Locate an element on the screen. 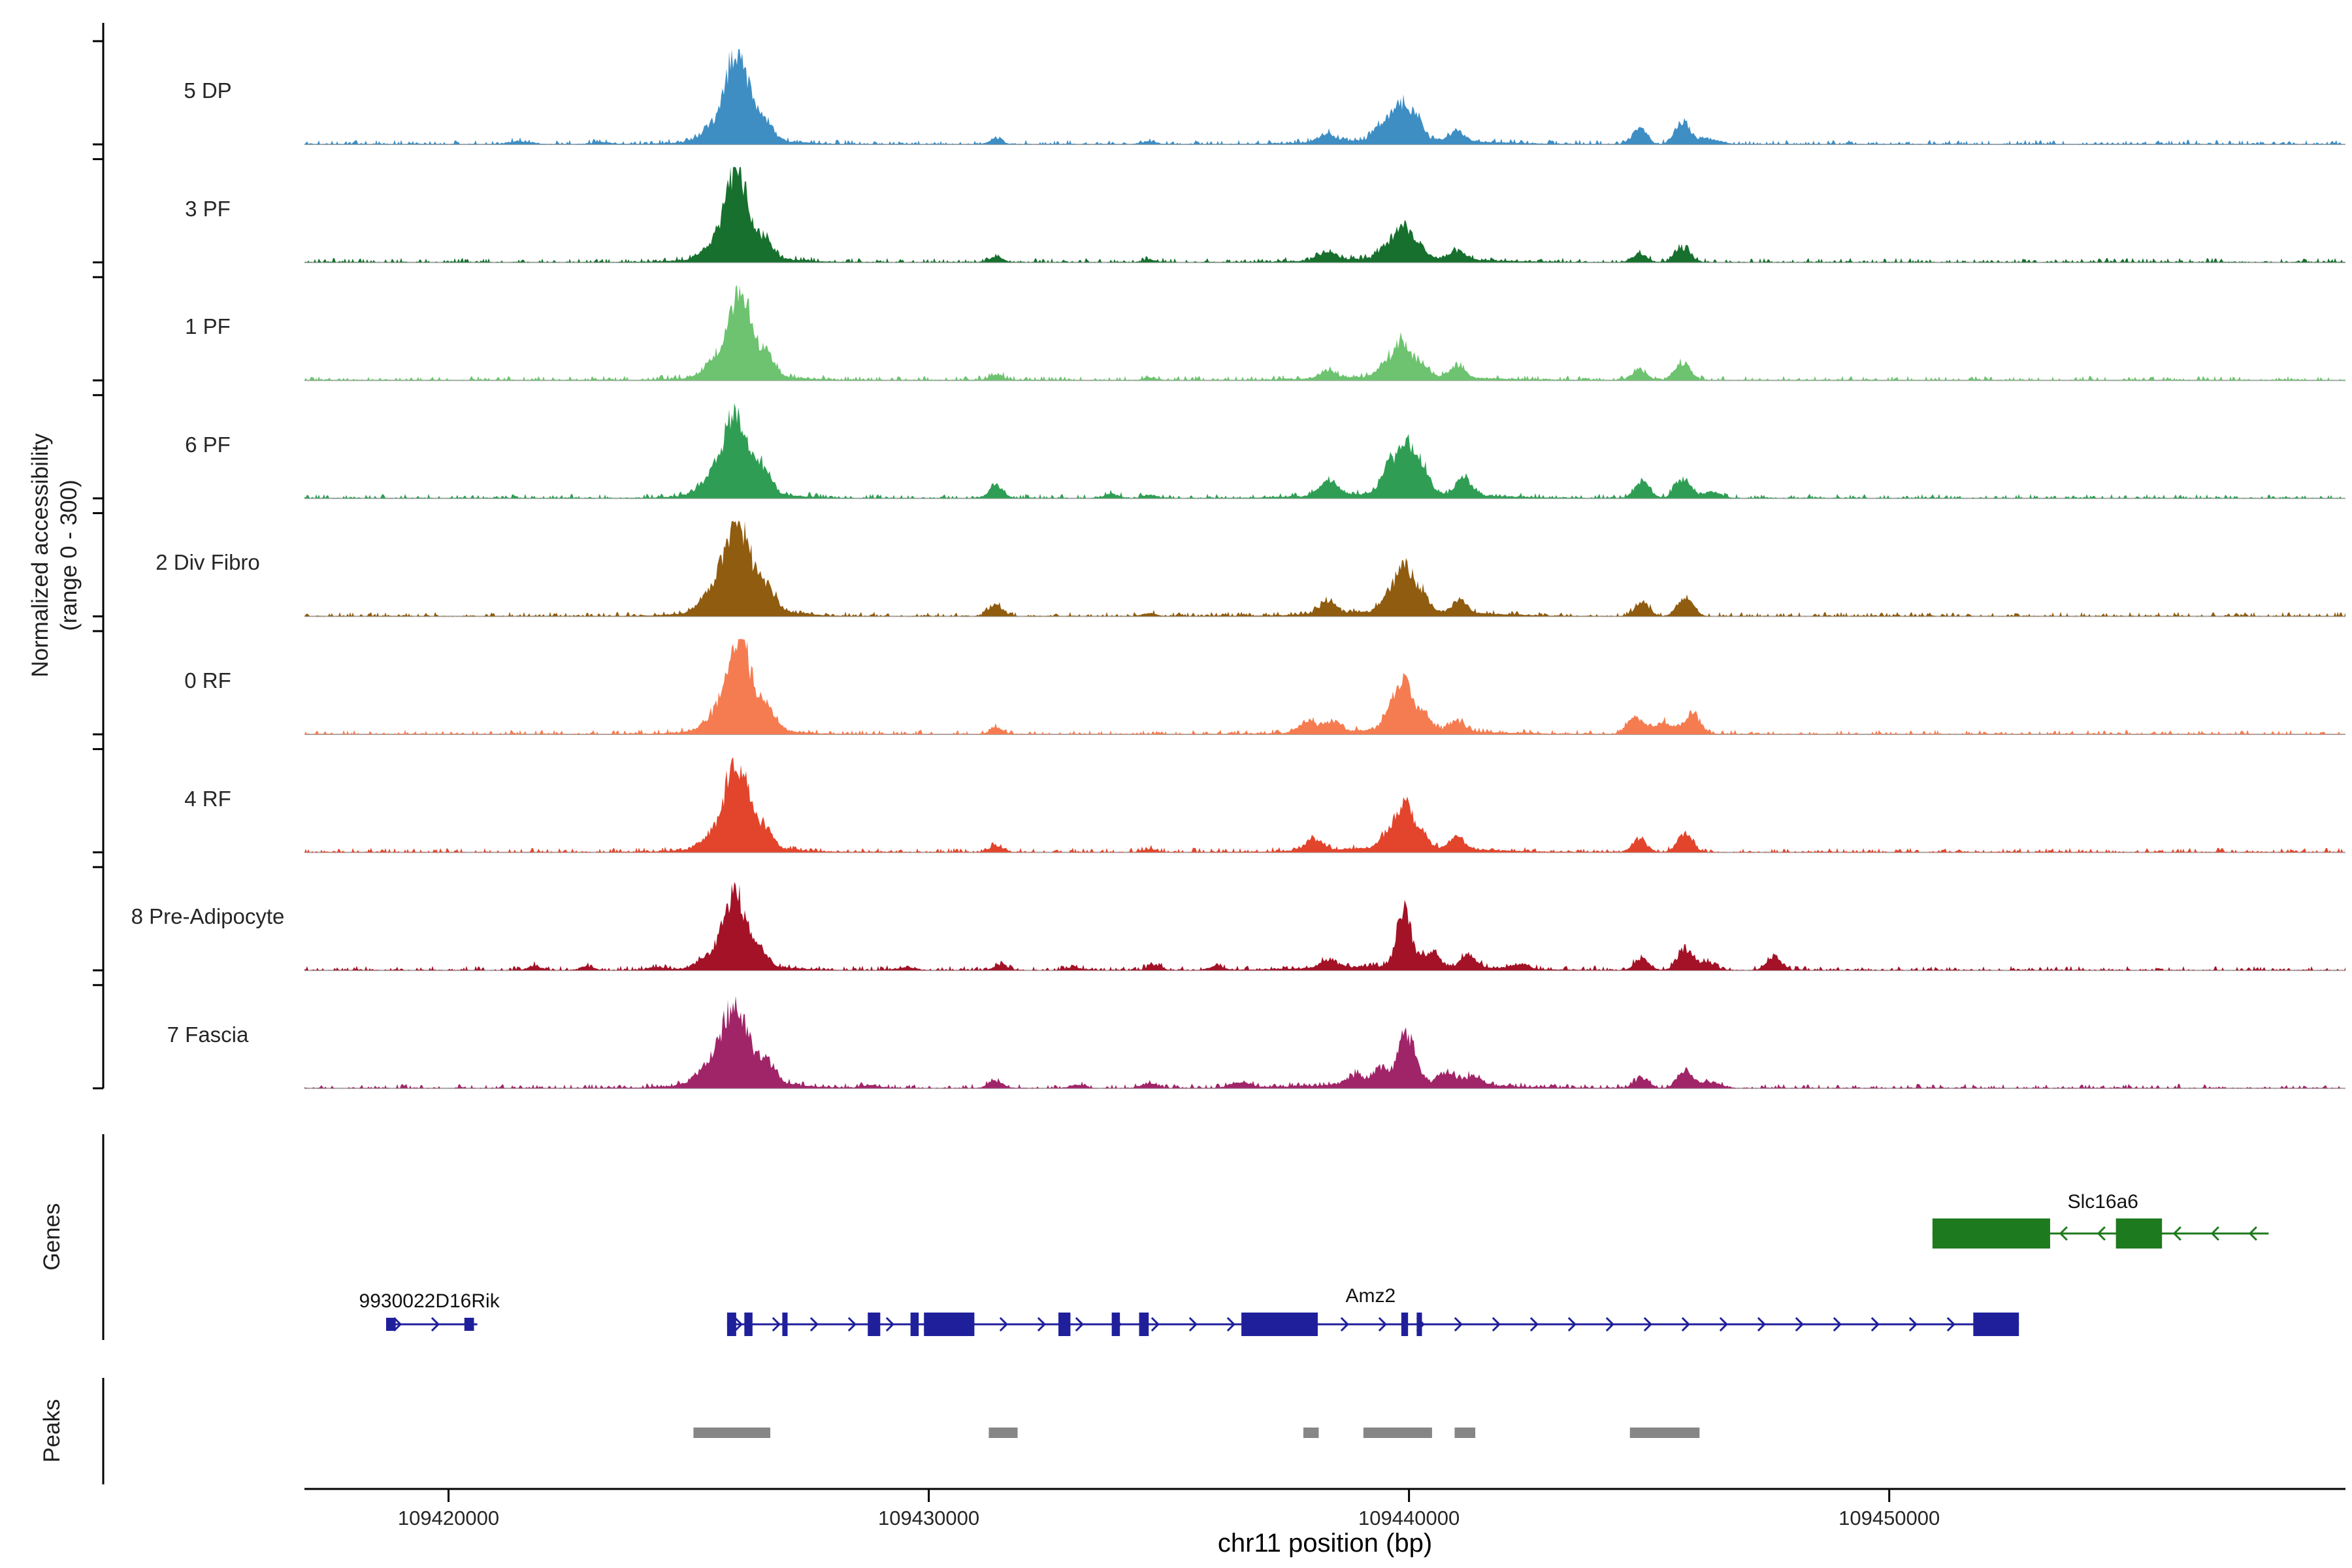 This screenshot has width=2352, height=1568. gene-label-slc16a6: Slc16a6 is located at coordinates (2102, 1202).